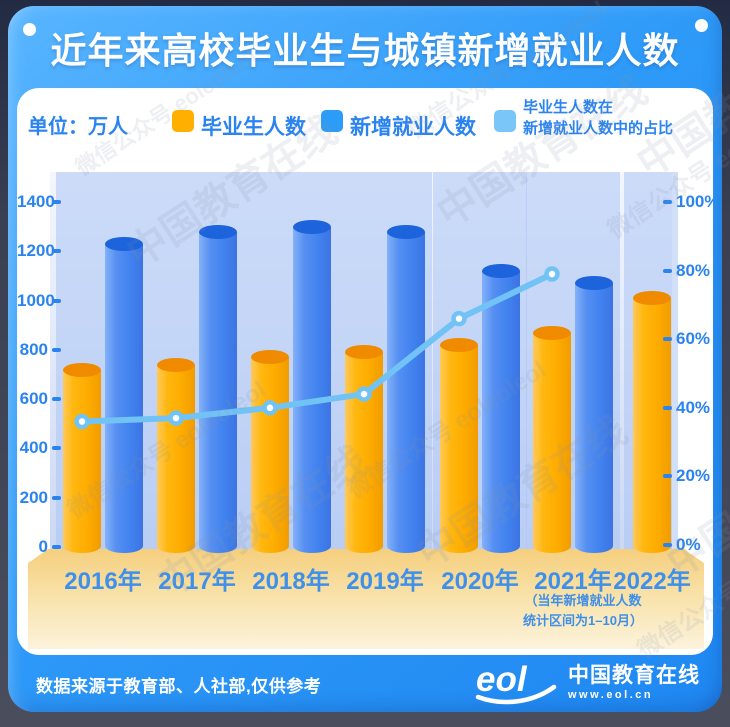  Describe the element at coordinates (43, 546) in the screenshot. I see `left-axis-tick-label: 0` at that location.